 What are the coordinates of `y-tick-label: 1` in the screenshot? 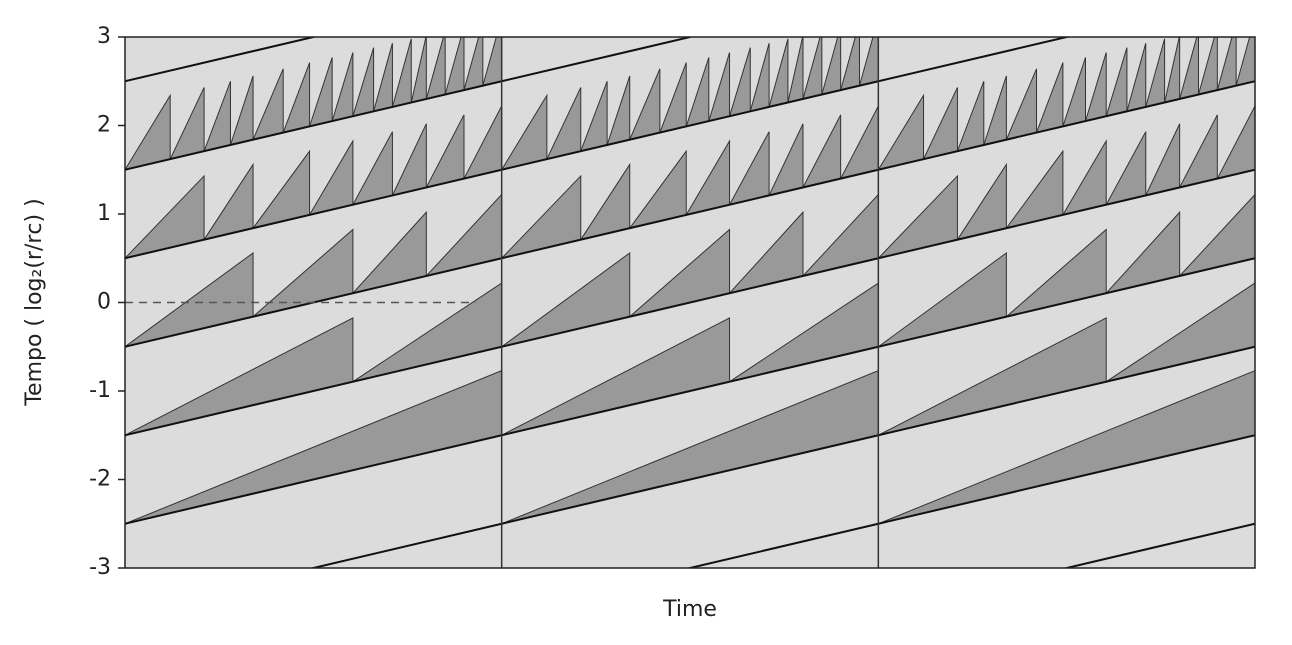 It's located at (104, 213).